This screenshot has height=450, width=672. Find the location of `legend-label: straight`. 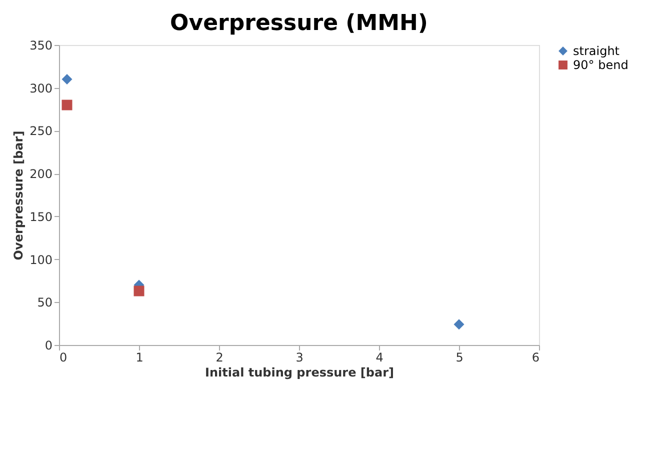

legend-label: straight is located at coordinates (596, 51).